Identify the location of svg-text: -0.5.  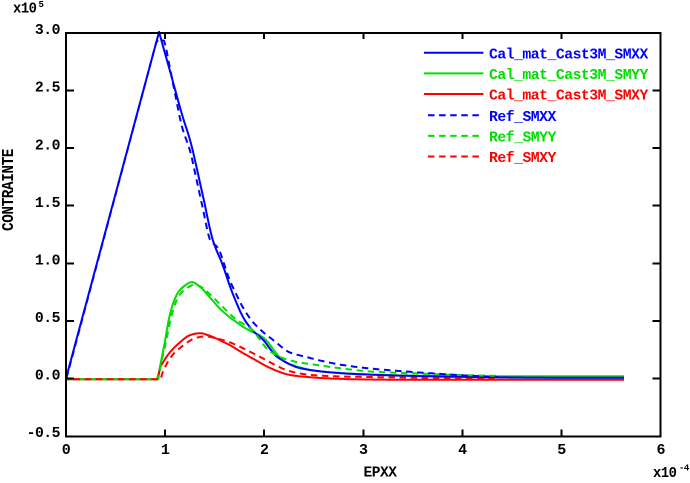
(44, 433).